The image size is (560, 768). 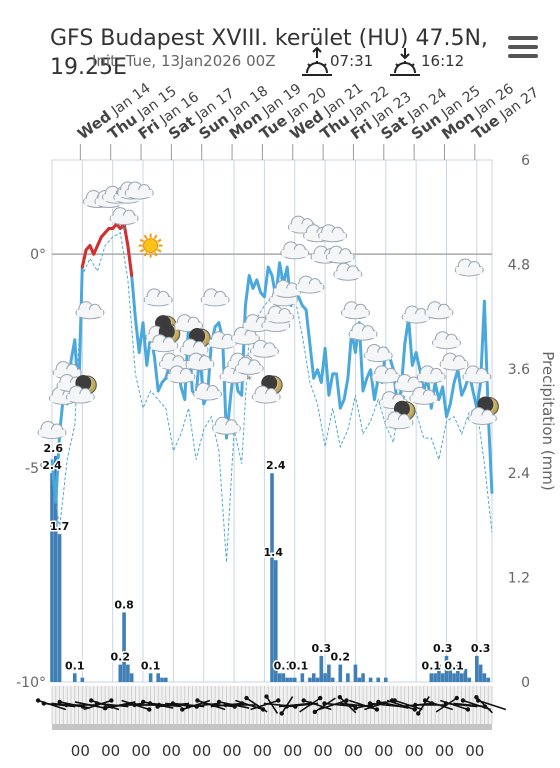 What do you see at coordinates (151, 246) in the screenshot?
I see `sun-disc` at bounding box center [151, 246].